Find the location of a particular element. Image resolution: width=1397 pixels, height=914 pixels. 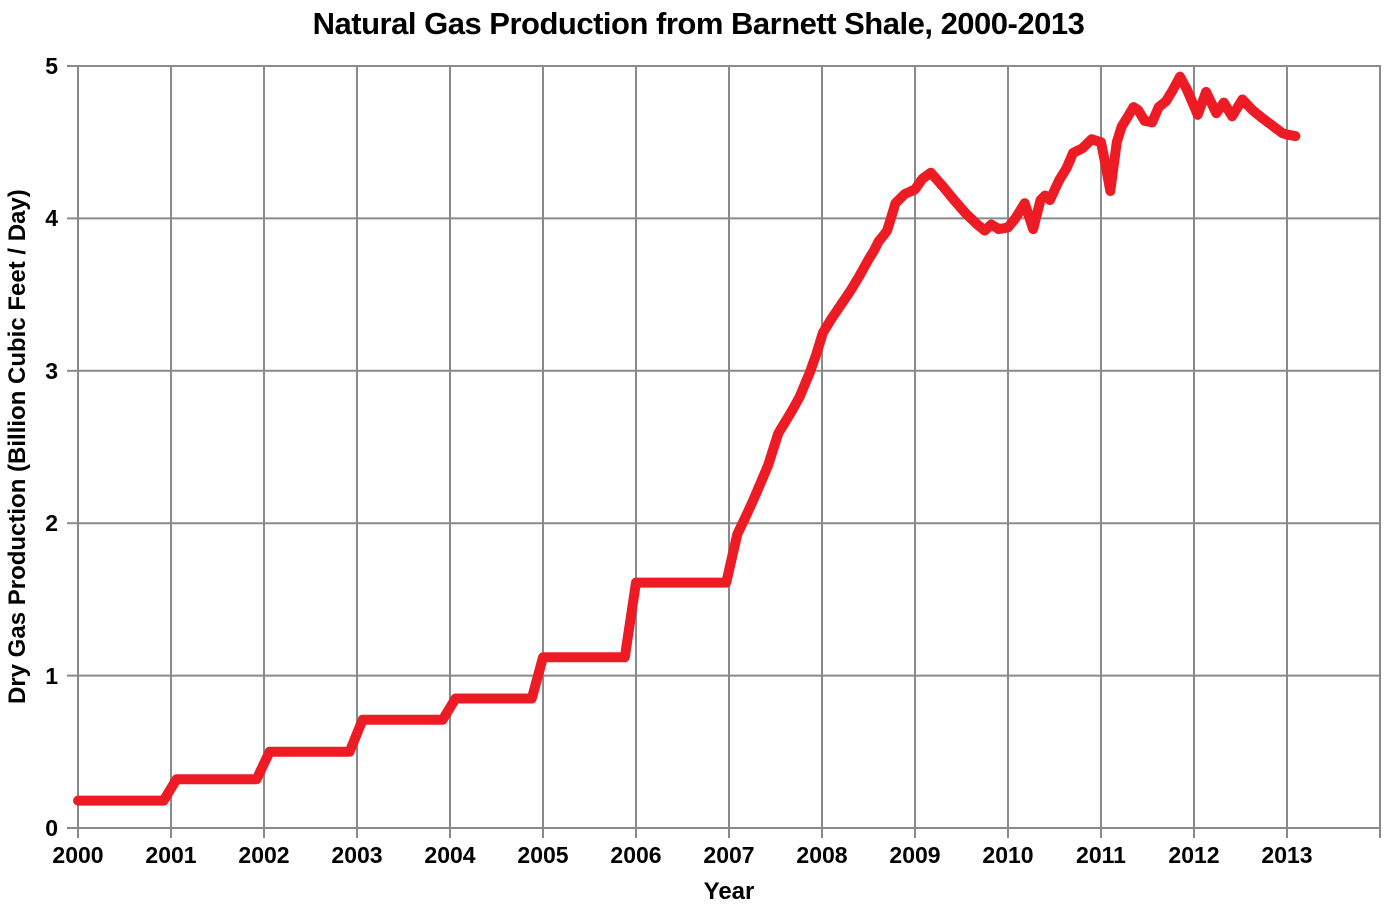

y-tick-label: 2 is located at coordinates (51, 523).